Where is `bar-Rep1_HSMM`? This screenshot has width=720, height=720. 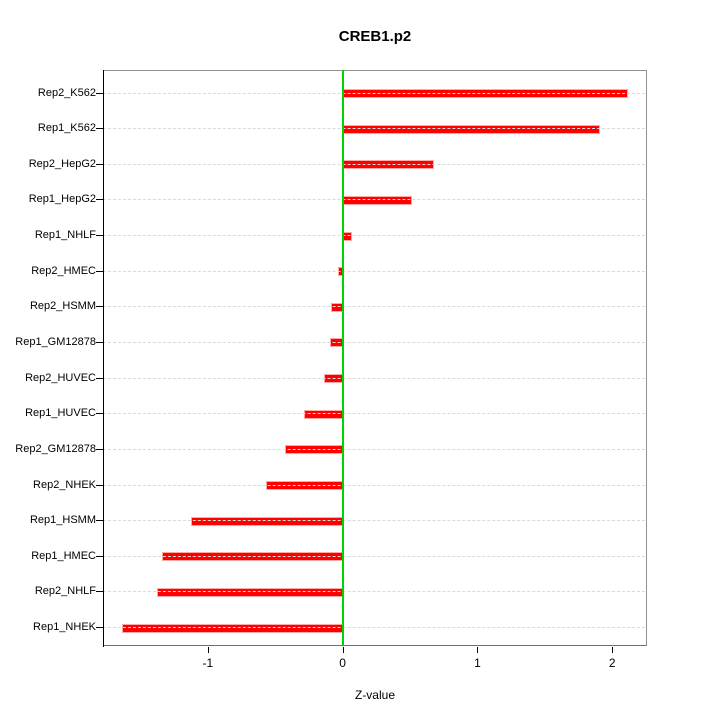 bar-Rep1_HSMM is located at coordinates (267, 521).